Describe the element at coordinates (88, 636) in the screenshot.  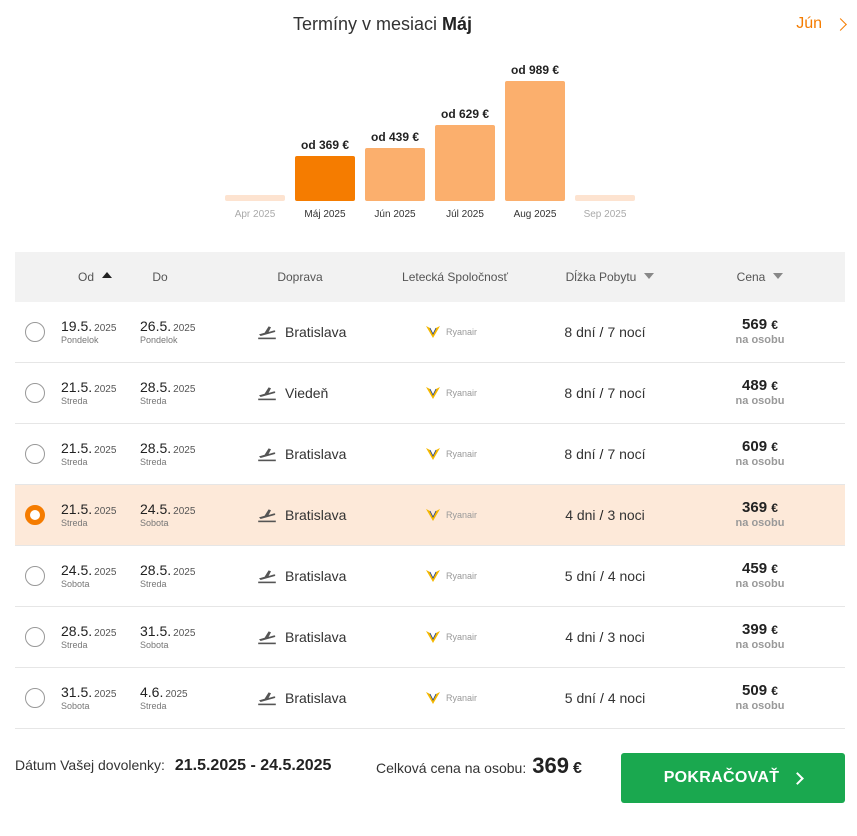
I see `from-date: 28.5. 2025 Streda` at that location.